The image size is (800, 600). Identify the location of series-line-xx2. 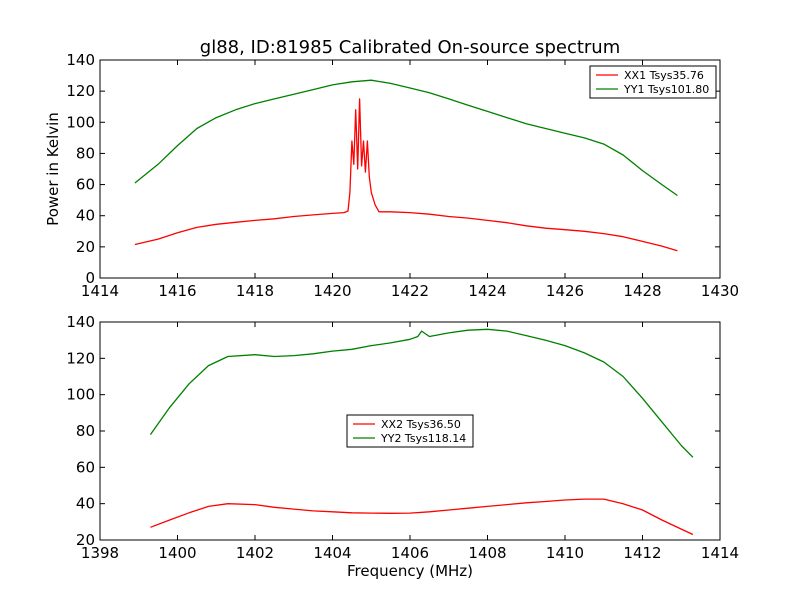
(422, 517).